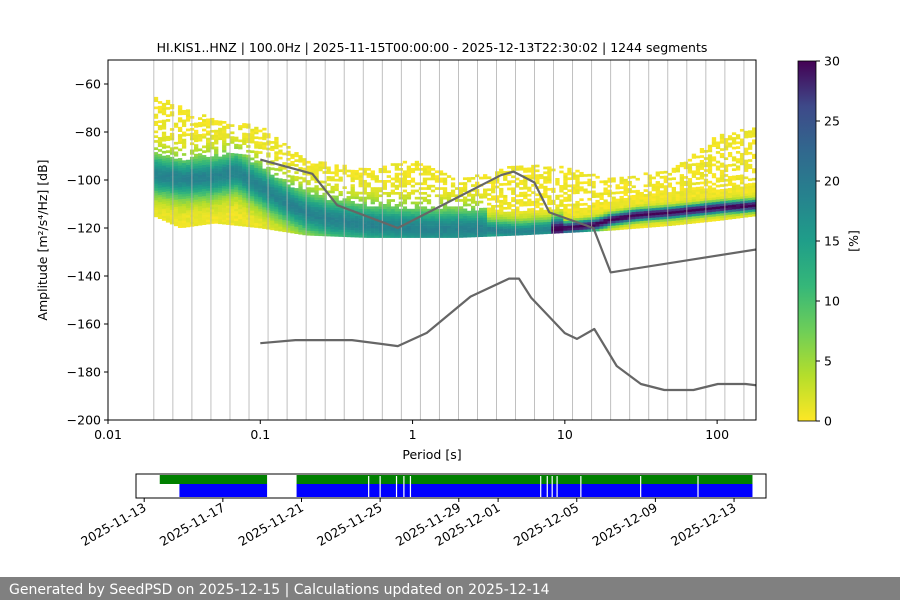 Image resolution: width=900 pixels, height=603 pixels. Describe the element at coordinates (581, 486) in the screenshot. I see `coverage-gap` at that location.